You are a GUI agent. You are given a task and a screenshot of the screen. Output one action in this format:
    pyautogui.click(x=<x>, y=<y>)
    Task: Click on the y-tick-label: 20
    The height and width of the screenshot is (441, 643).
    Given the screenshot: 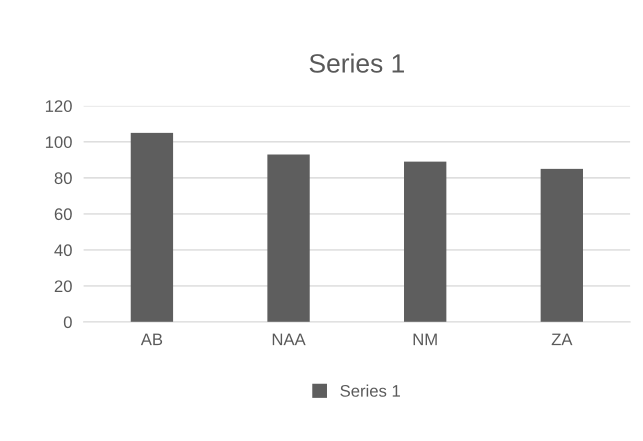 What is the action you would take?
    pyautogui.click(x=63, y=286)
    